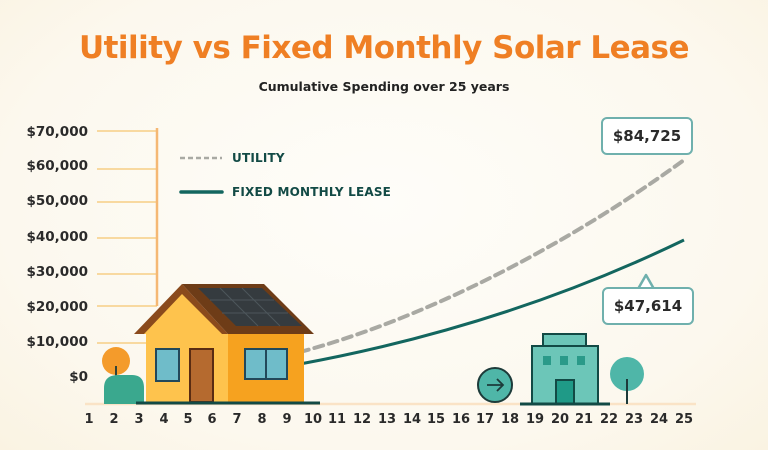 This screenshot has width=768, height=450. Describe the element at coordinates (485, 419) in the screenshot. I see `x-tick-17: 17` at that location.